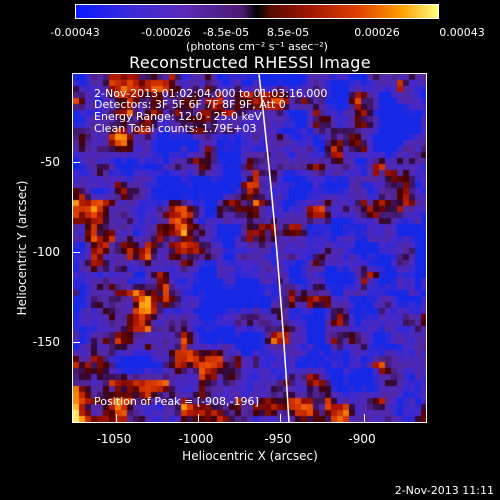 The height and width of the screenshot is (500, 500). I want to click on detectors-text: Detectors: 3F 5F 6F 7F 8F 9F, Att 0, so click(190, 104).